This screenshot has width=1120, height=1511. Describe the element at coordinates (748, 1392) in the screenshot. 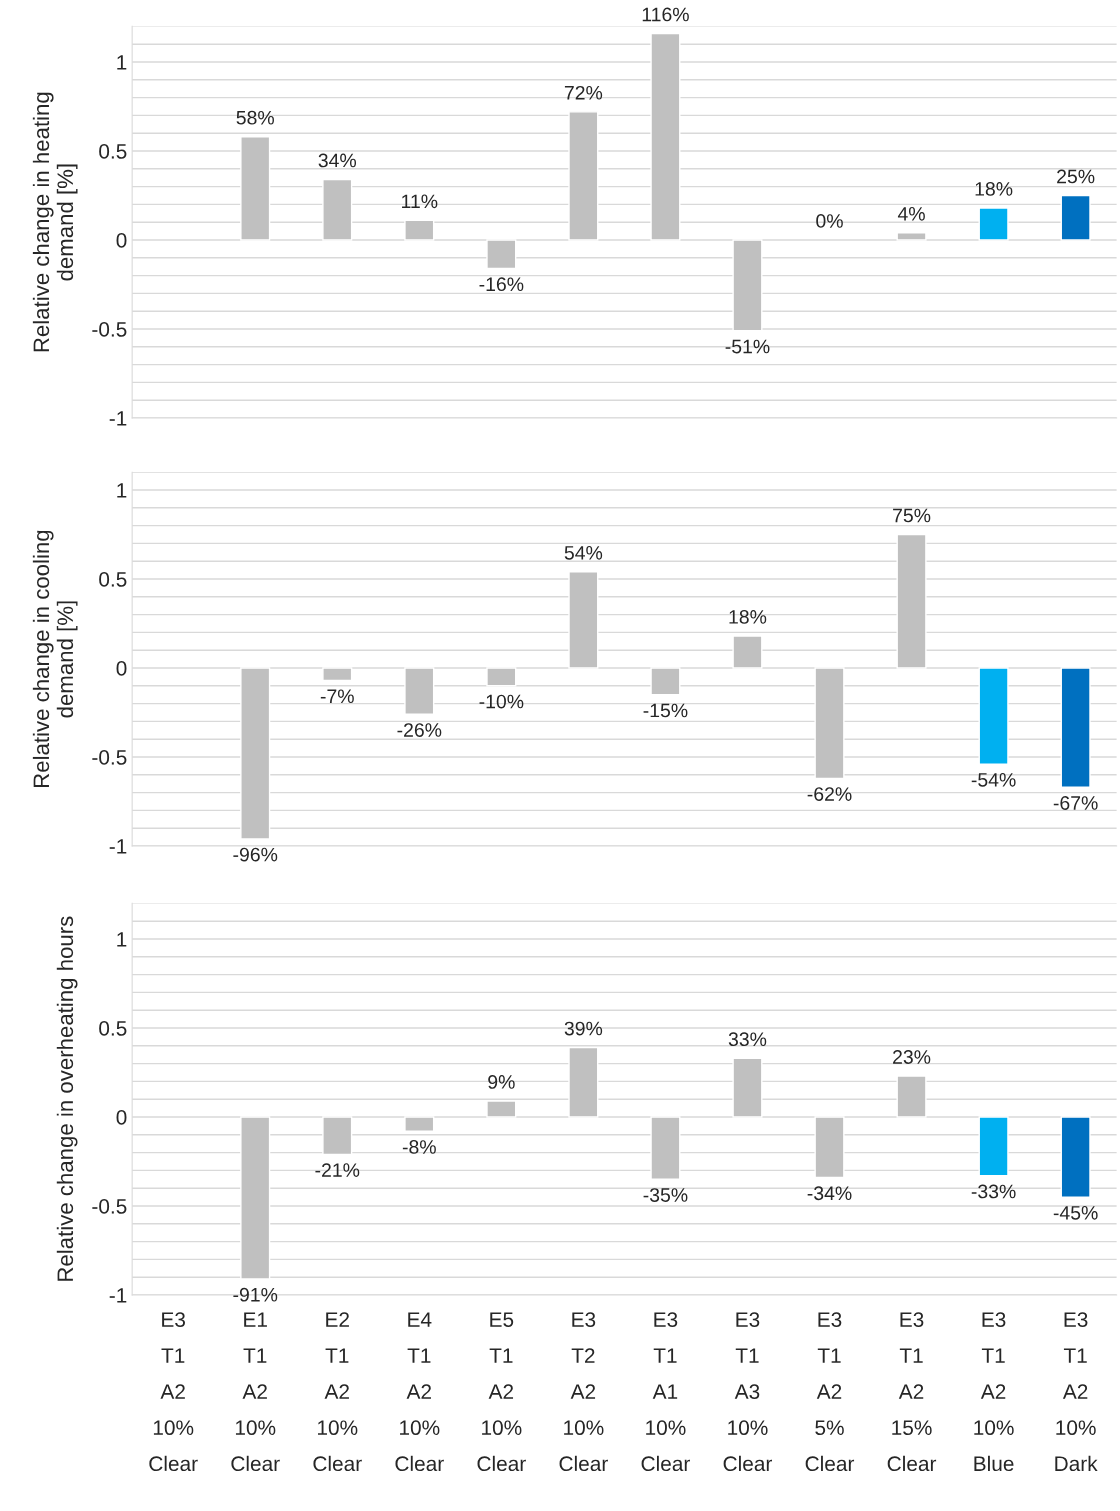

I see `x-tick-label: E3 T1 A3 10% Clear` at that location.